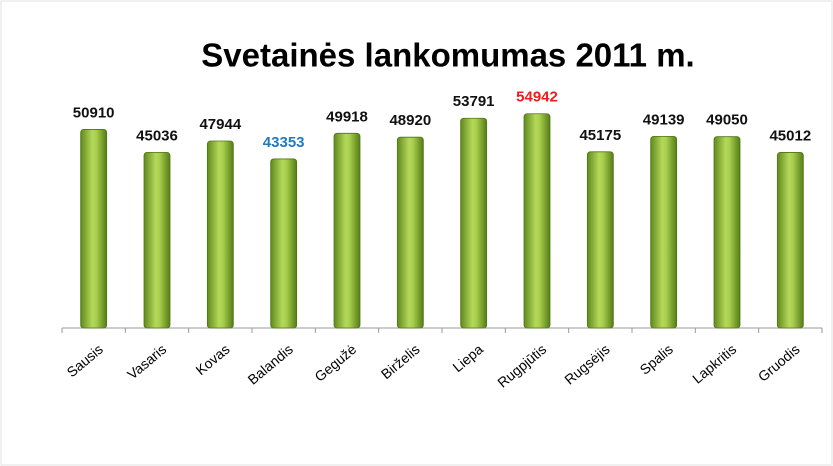  What do you see at coordinates (157, 135) in the screenshot?
I see `value-label: 45036` at bounding box center [157, 135].